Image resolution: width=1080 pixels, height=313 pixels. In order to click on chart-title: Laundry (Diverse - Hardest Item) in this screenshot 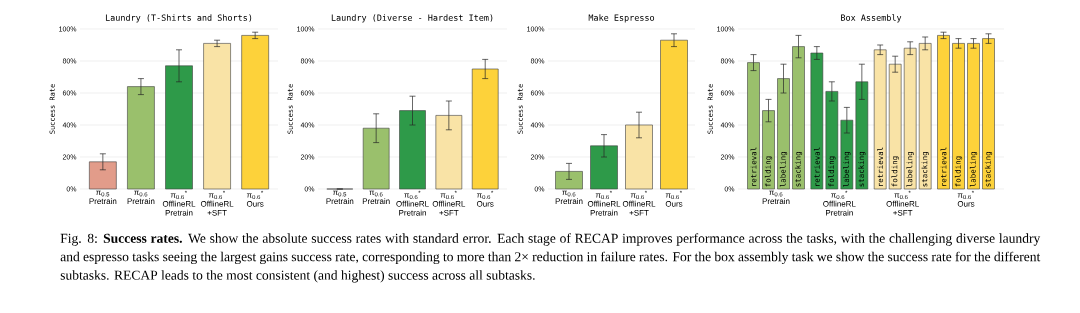, I will do `click(412, 18)`.